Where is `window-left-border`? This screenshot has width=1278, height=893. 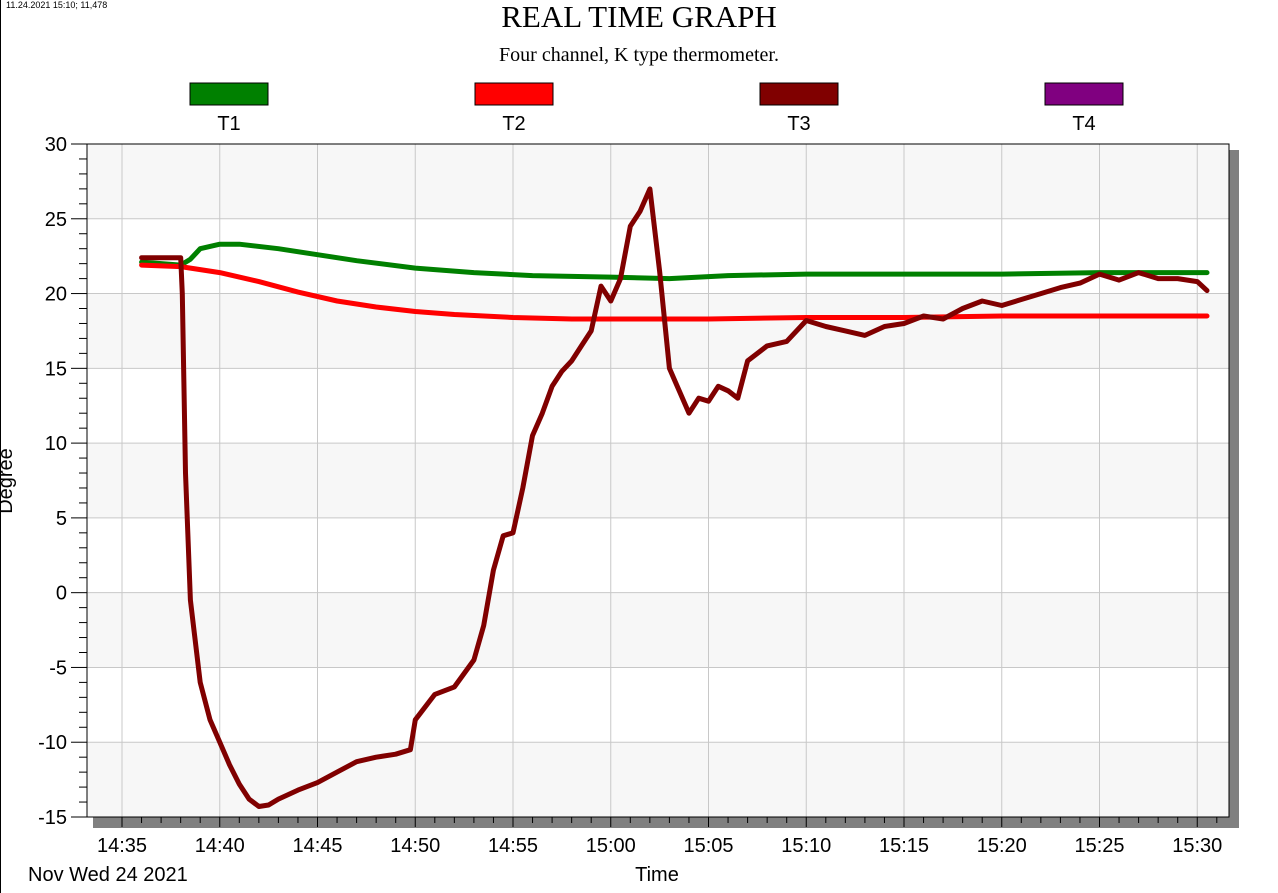 window-left-border is located at coordinates (0, 446).